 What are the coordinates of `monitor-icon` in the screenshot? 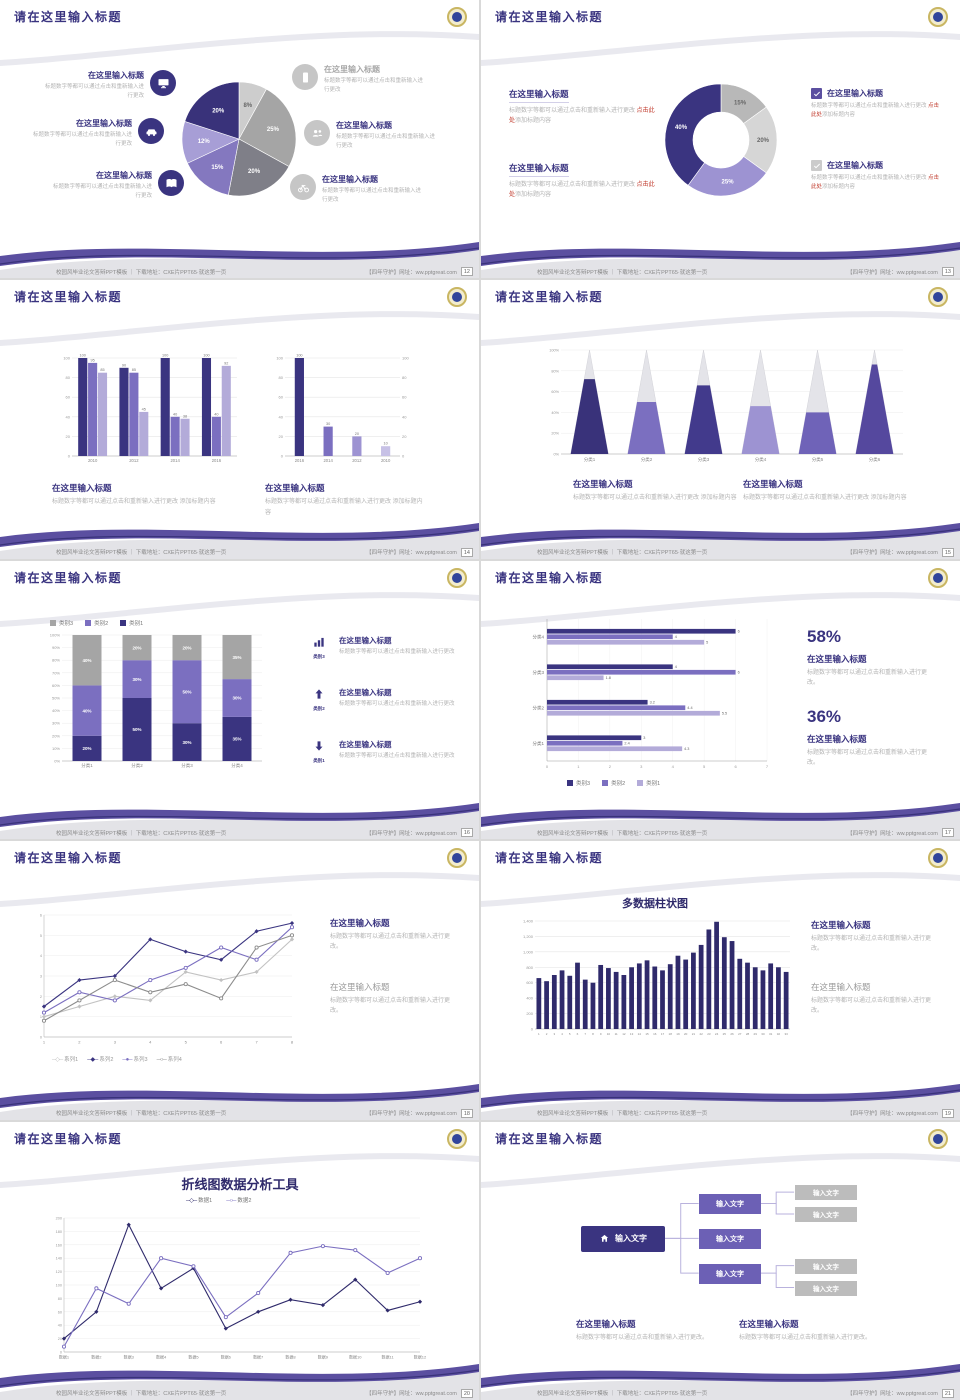 It's located at (163, 83).